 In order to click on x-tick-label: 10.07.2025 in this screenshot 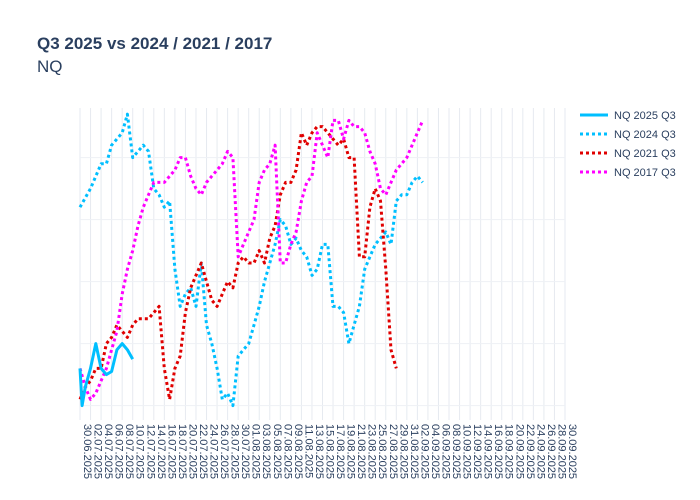, I will do `click(140, 451)`.